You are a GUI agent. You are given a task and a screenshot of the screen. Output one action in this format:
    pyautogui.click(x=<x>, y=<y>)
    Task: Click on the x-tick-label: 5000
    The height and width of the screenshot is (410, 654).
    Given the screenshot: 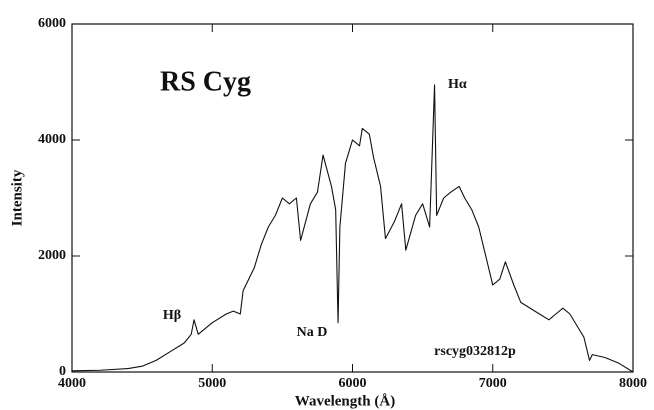 What is the action you would take?
    pyautogui.click(x=212, y=383)
    